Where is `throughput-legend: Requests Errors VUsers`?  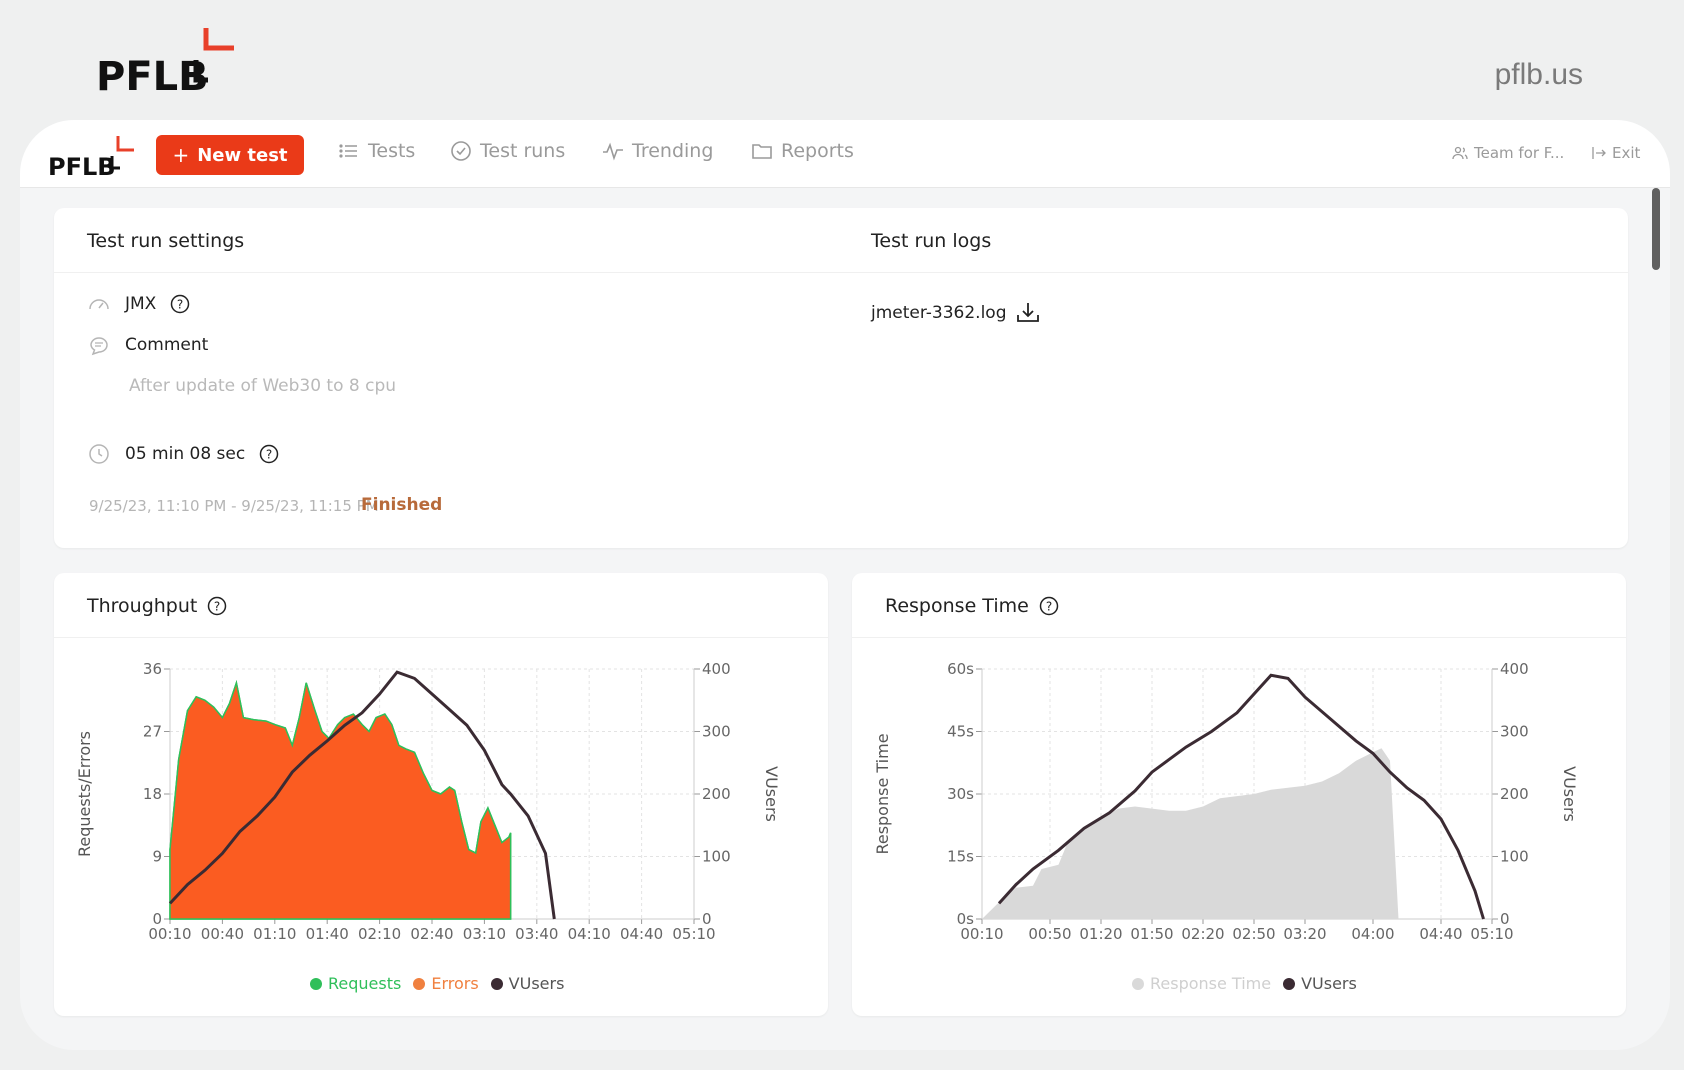 throughput-legend: Requests Errors VUsers is located at coordinates (437, 983).